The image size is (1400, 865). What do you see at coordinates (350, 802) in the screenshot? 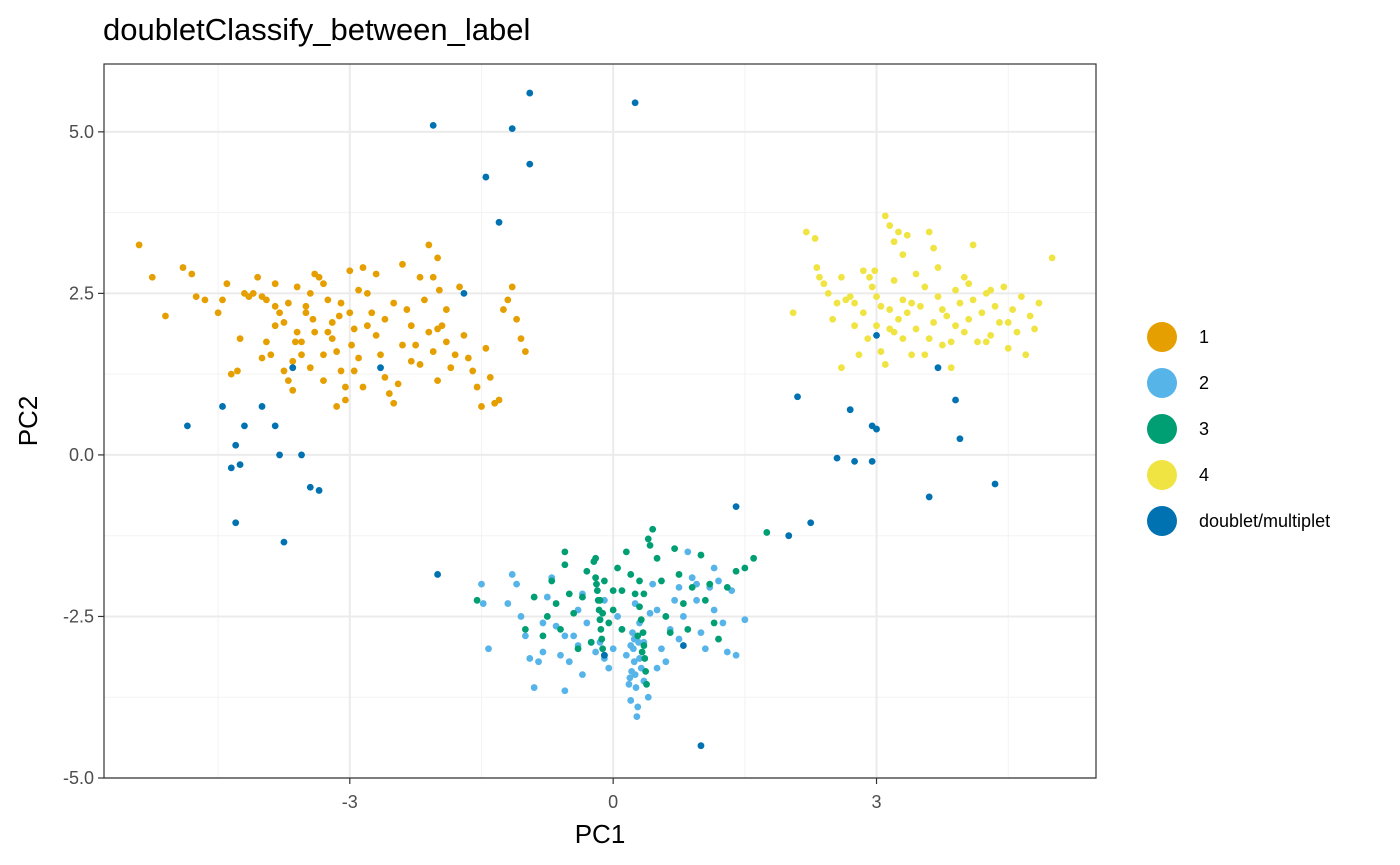
I see `x-tick-label: -3` at bounding box center [350, 802].